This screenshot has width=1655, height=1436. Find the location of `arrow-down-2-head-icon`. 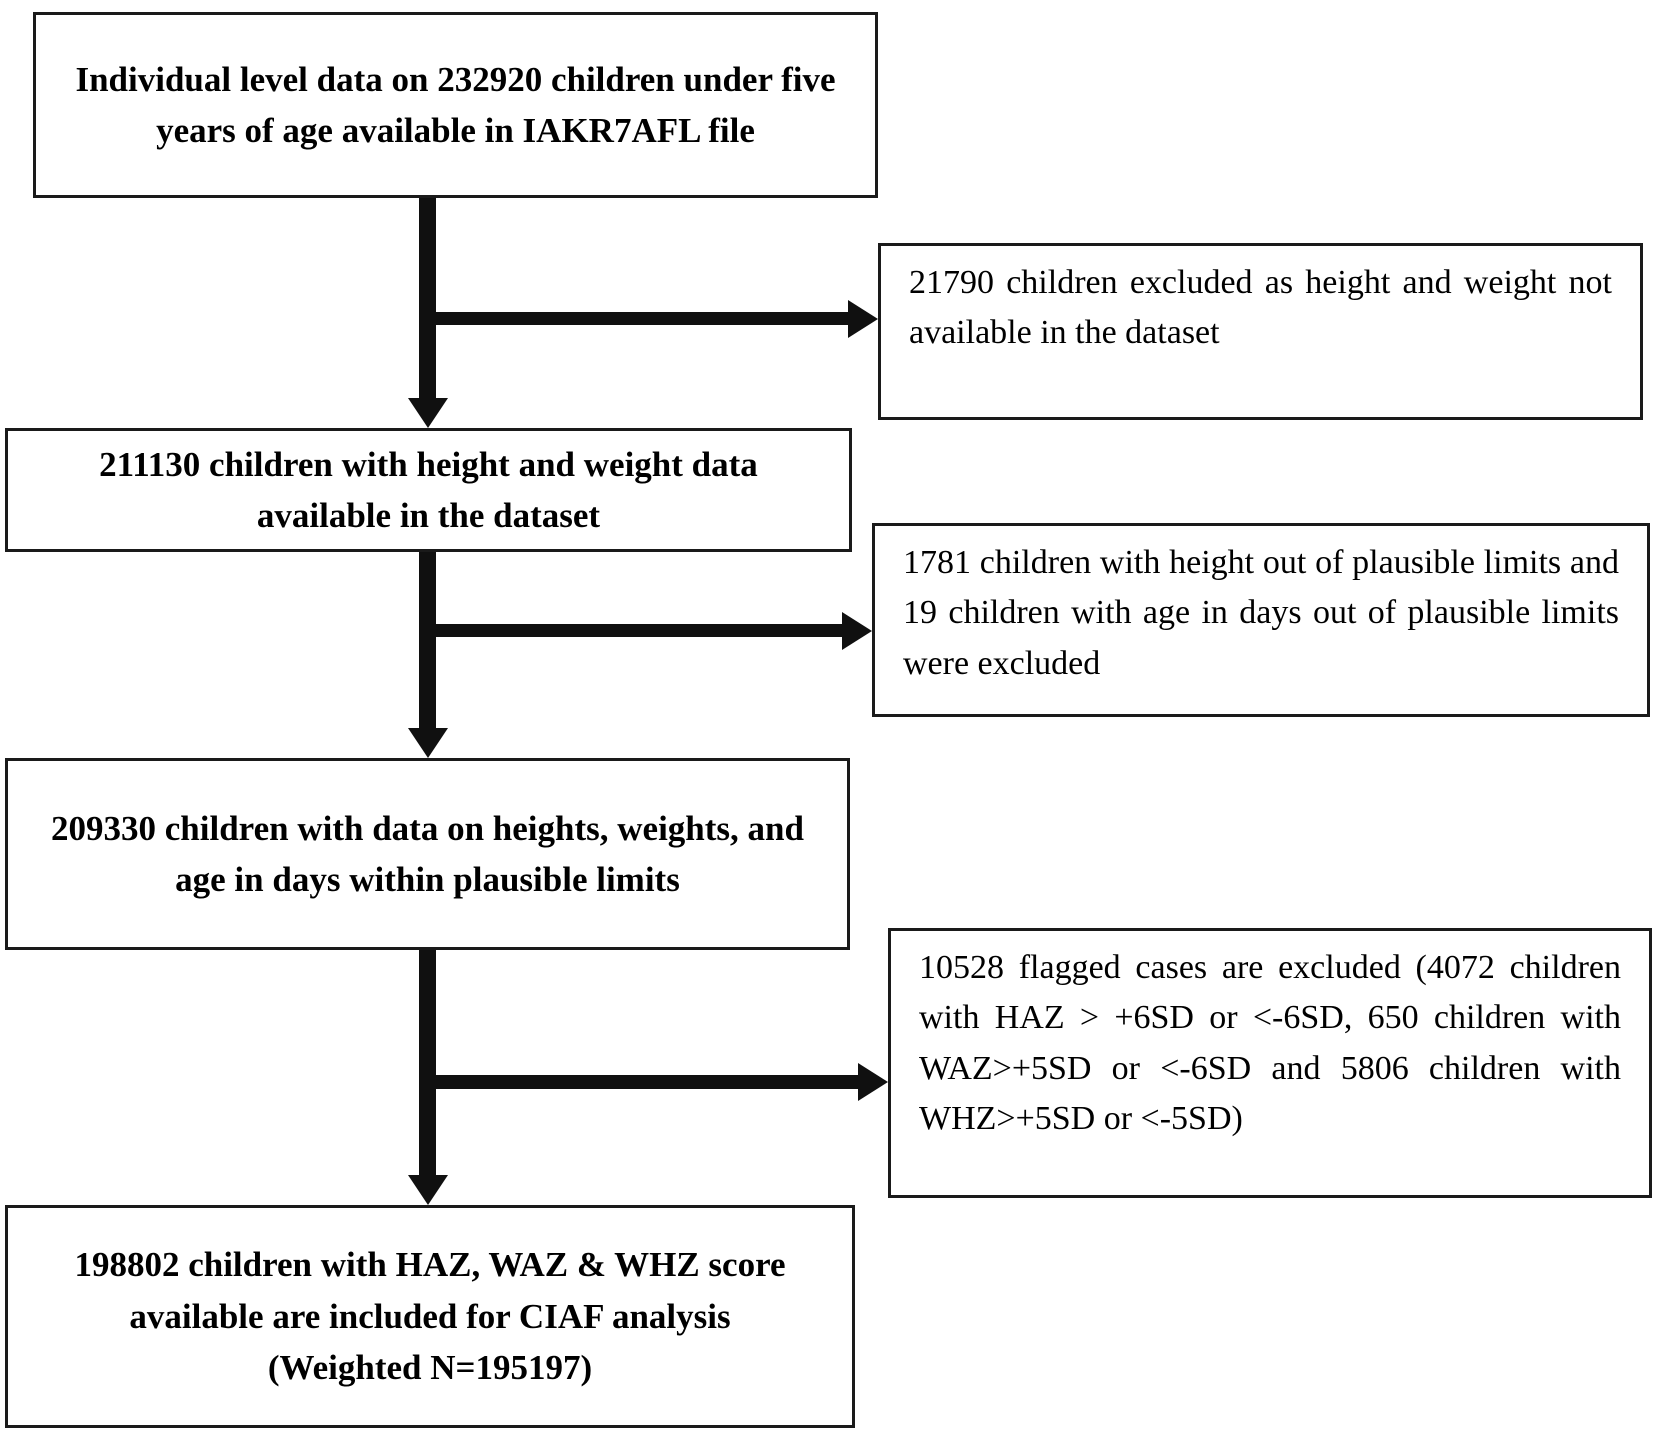

arrow-down-2-head-icon is located at coordinates (428, 743).